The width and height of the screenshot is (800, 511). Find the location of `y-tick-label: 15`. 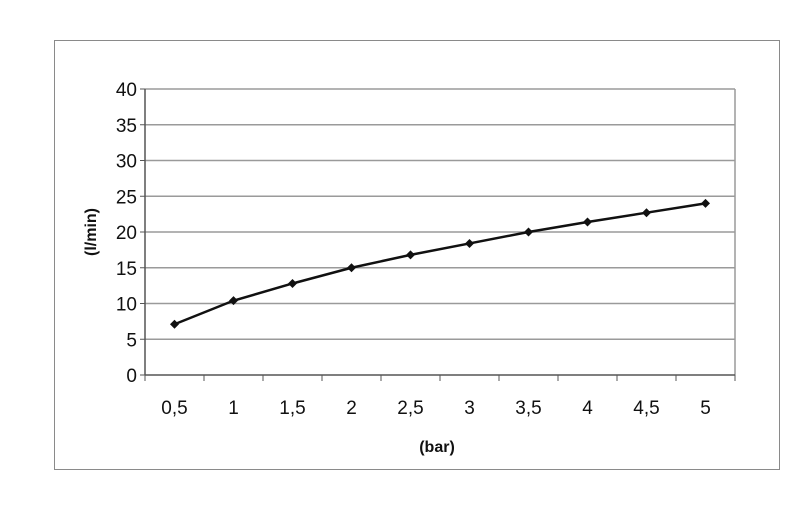

y-tick-label: 15 is located at coordinates (126, 269).